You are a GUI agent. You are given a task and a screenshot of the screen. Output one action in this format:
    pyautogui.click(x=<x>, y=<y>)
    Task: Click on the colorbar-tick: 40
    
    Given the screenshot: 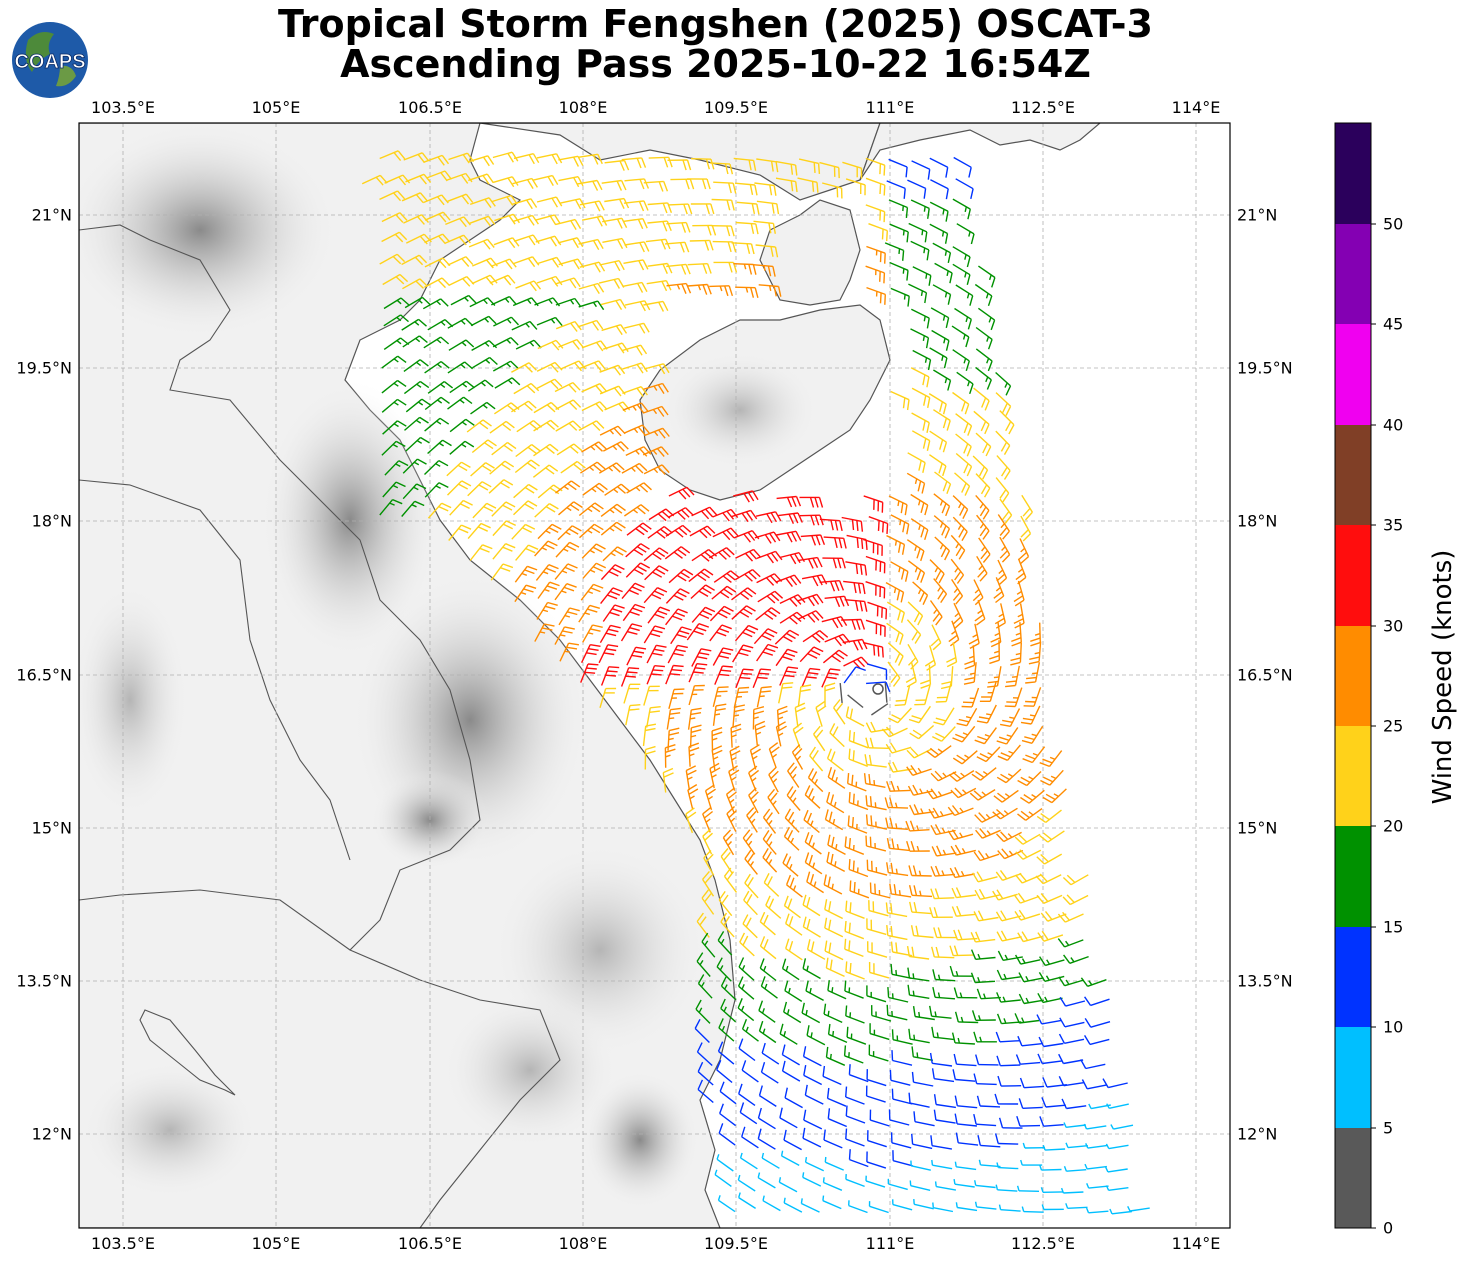 What is the action you would take?
    pyautogui.click(x=1393, y=425)
    